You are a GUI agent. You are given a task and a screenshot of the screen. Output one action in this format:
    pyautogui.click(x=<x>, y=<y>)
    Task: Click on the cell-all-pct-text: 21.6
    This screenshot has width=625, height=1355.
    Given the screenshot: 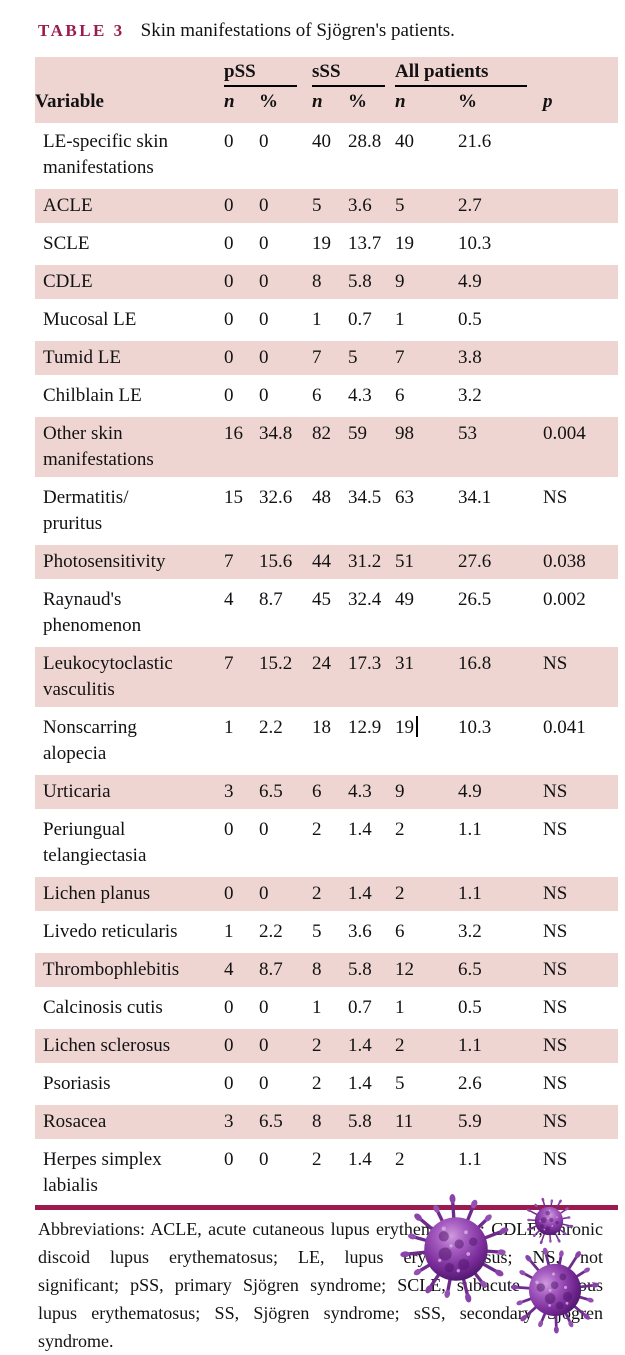 What is the action you would take?
    pyautogui.click(x=475, y=141)
    